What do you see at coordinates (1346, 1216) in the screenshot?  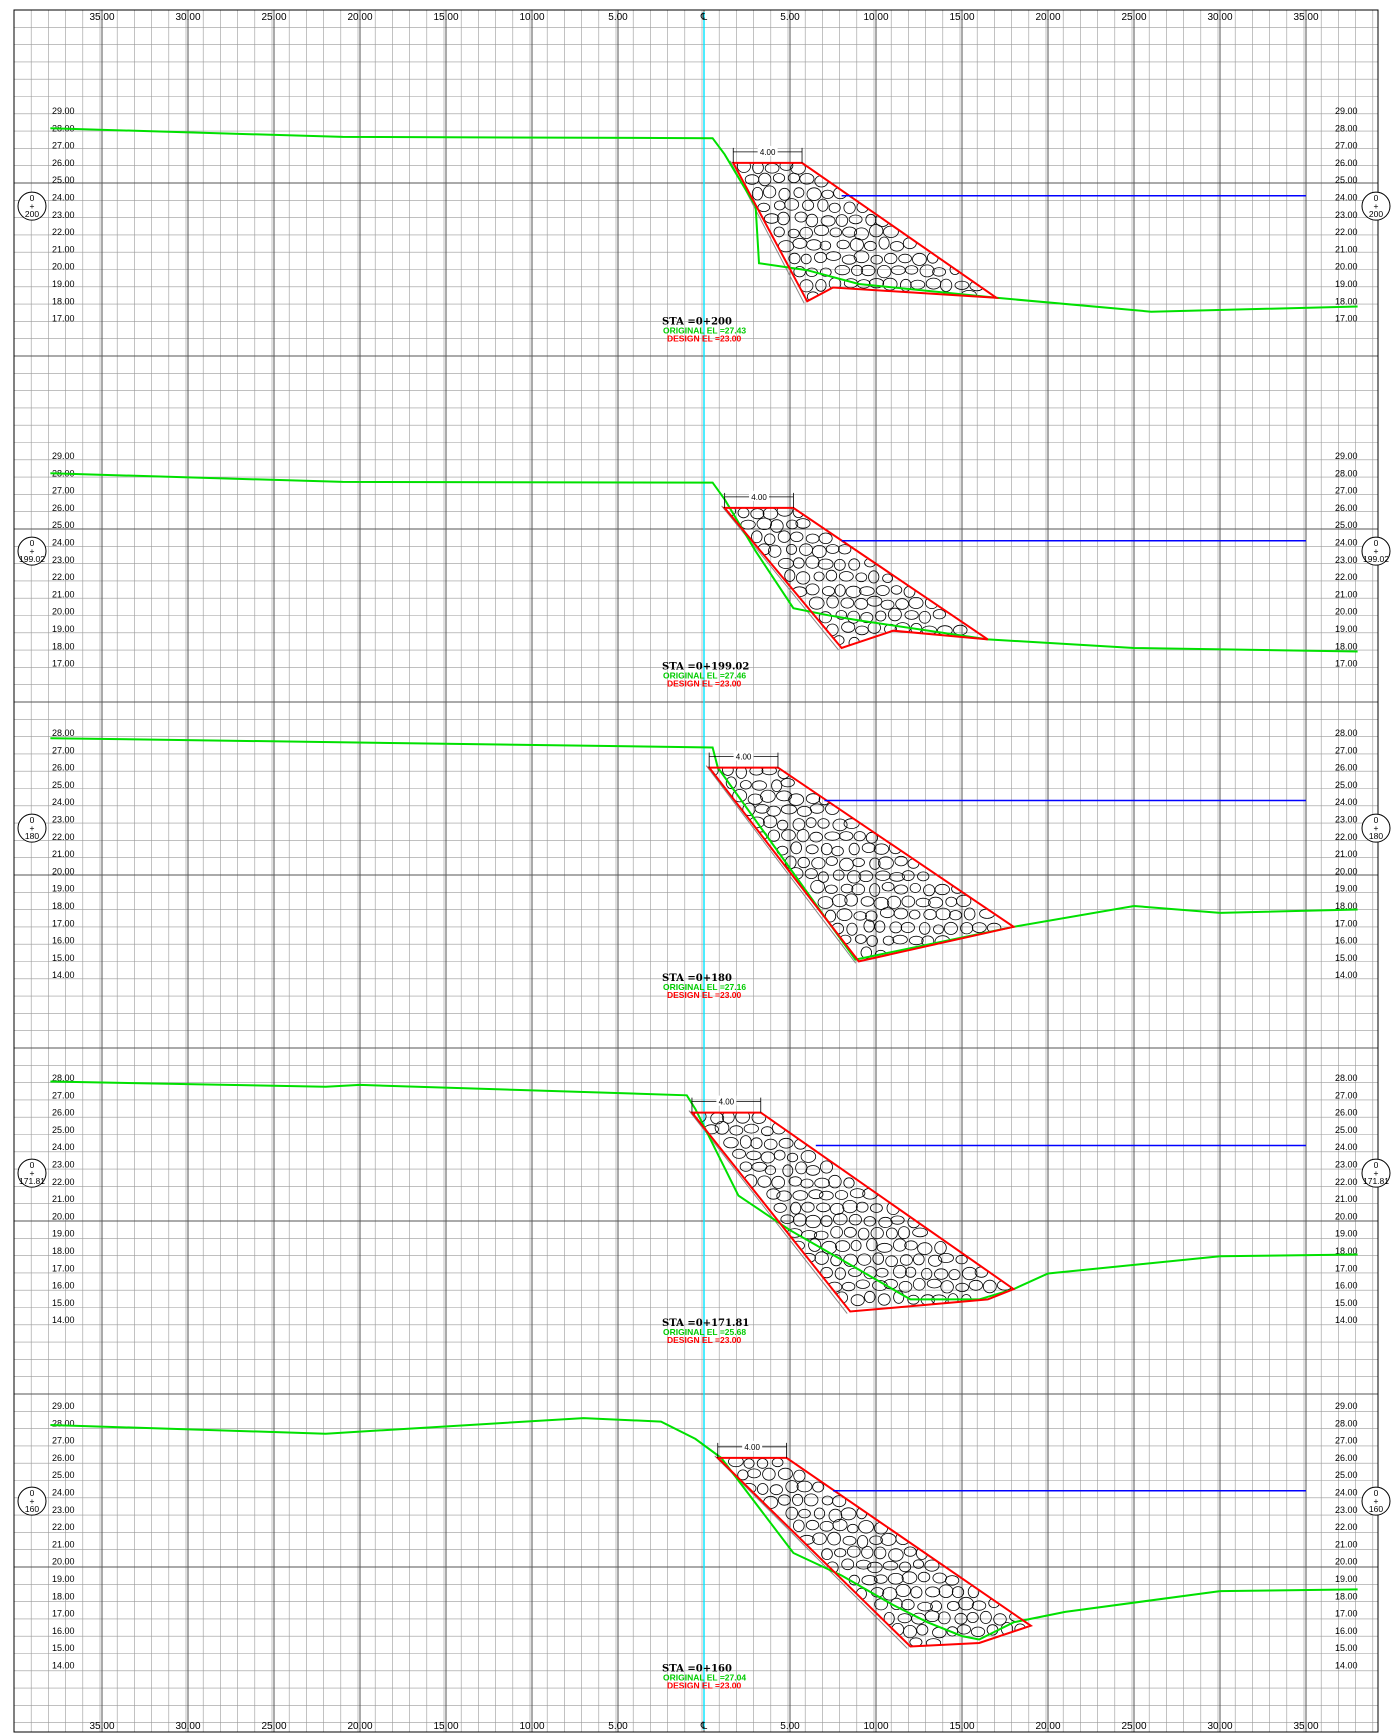 I see `elevation-label-right: 20.00` at bounding box center [1346, 1216].